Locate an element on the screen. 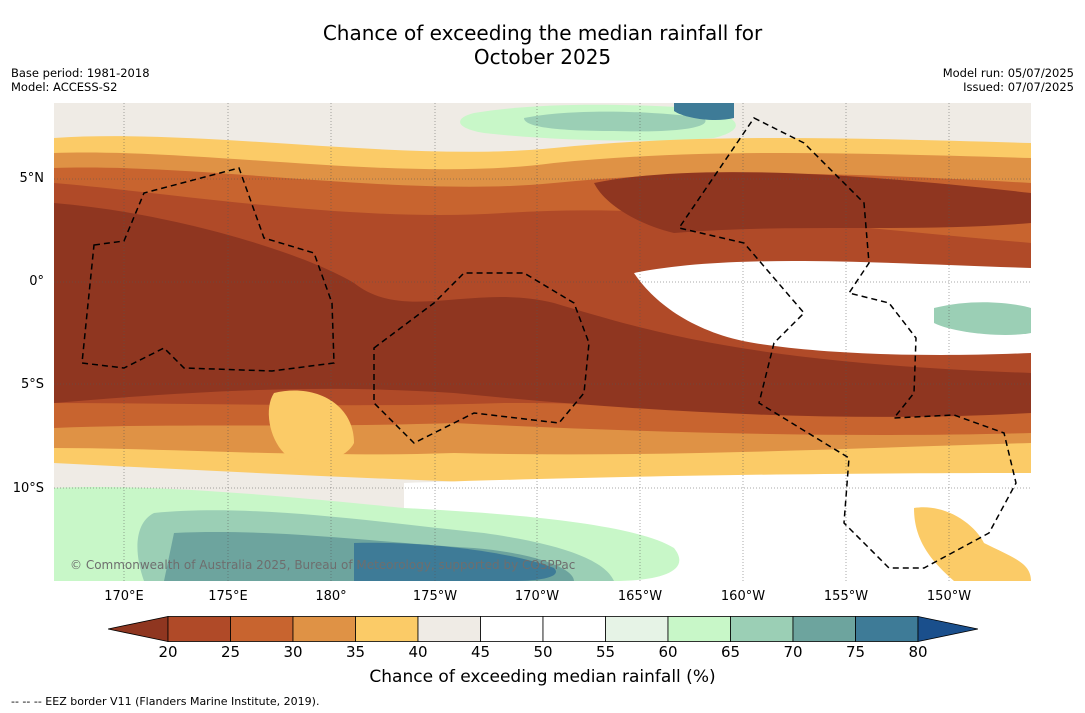  lon-label-155w: 155°W is located at coordinates (846, 596).